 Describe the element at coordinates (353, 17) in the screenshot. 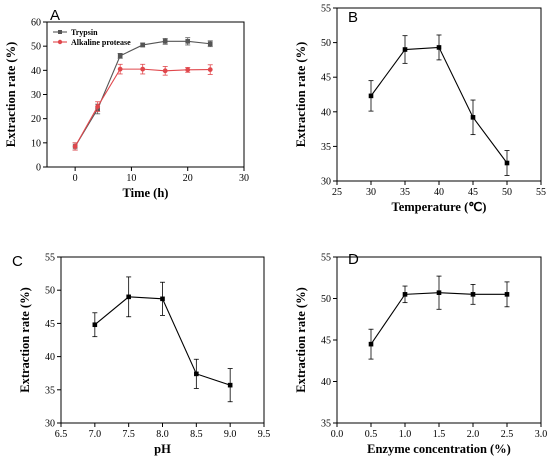

I see `panel-letter: B` at that location.